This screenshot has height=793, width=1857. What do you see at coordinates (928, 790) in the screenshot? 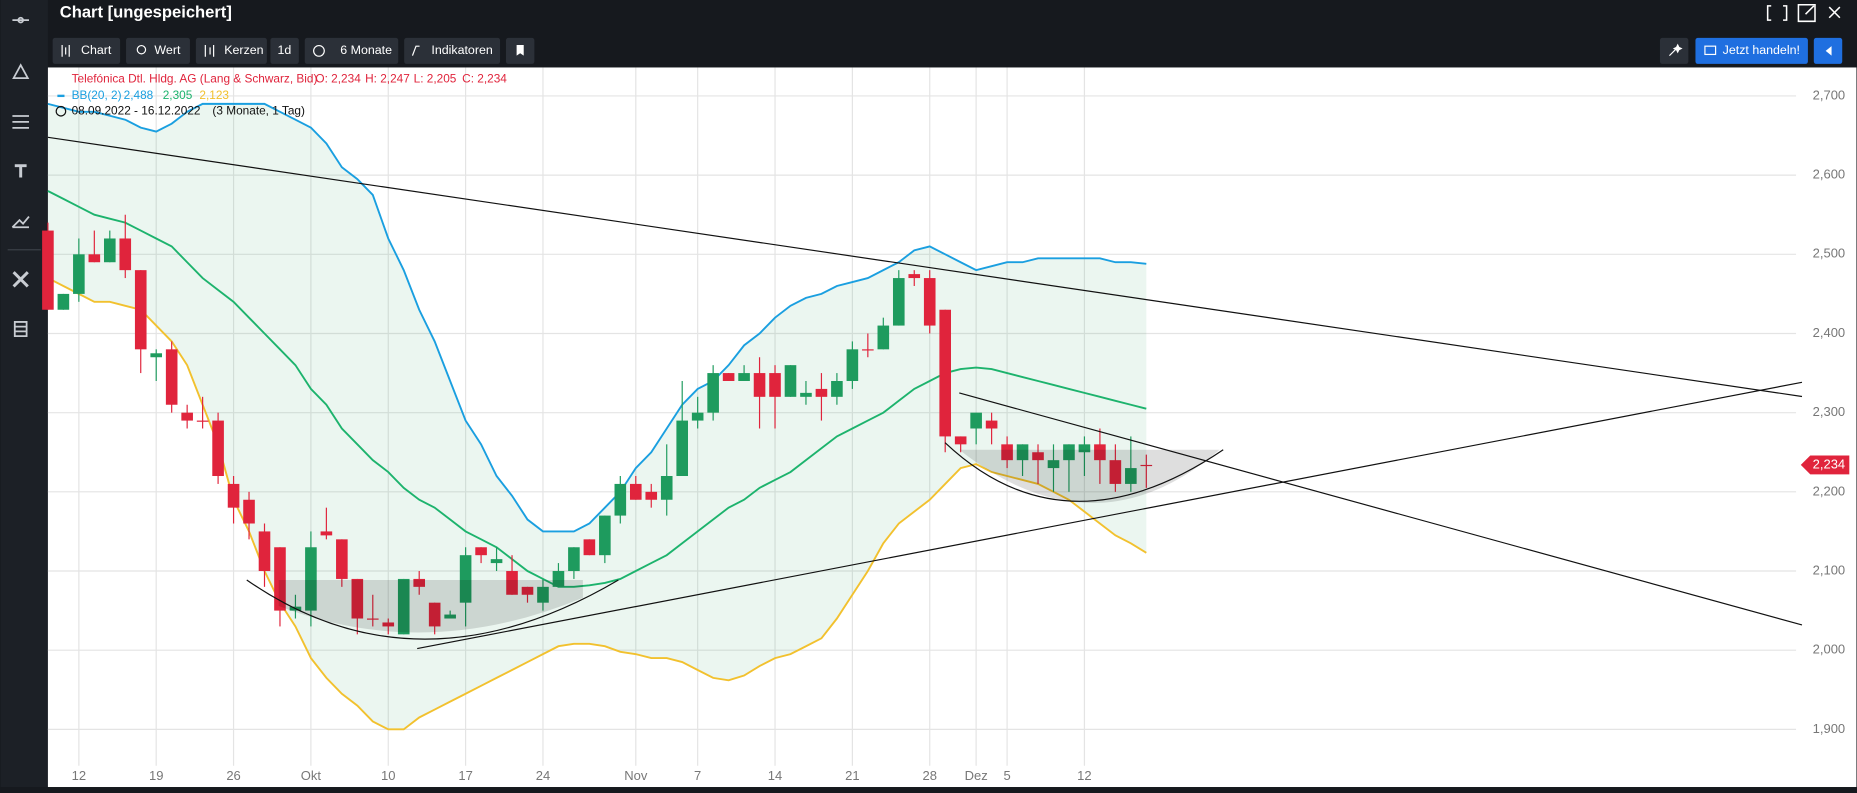
I see `bottom-bar` at bounding box center [928, 790].